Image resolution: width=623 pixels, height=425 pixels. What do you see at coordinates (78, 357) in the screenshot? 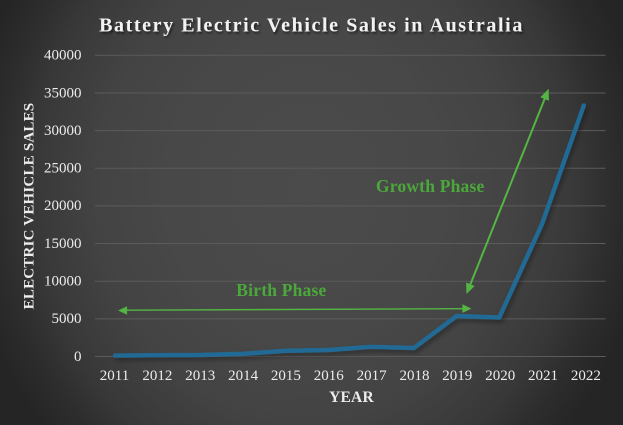
I see `svg-text: 0` at bounding box center [78, 357].